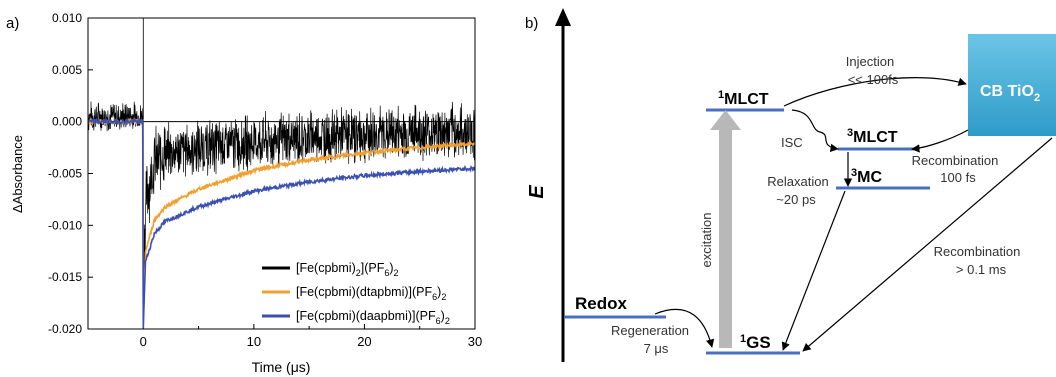 This screenshot has width=1056, height=377. I want to click on recombination-slow-arrow, so click(927, 244).